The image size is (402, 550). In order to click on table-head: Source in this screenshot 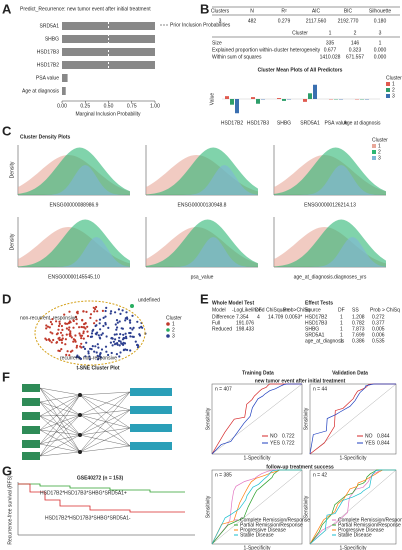, I will do `click(313, 310)`.